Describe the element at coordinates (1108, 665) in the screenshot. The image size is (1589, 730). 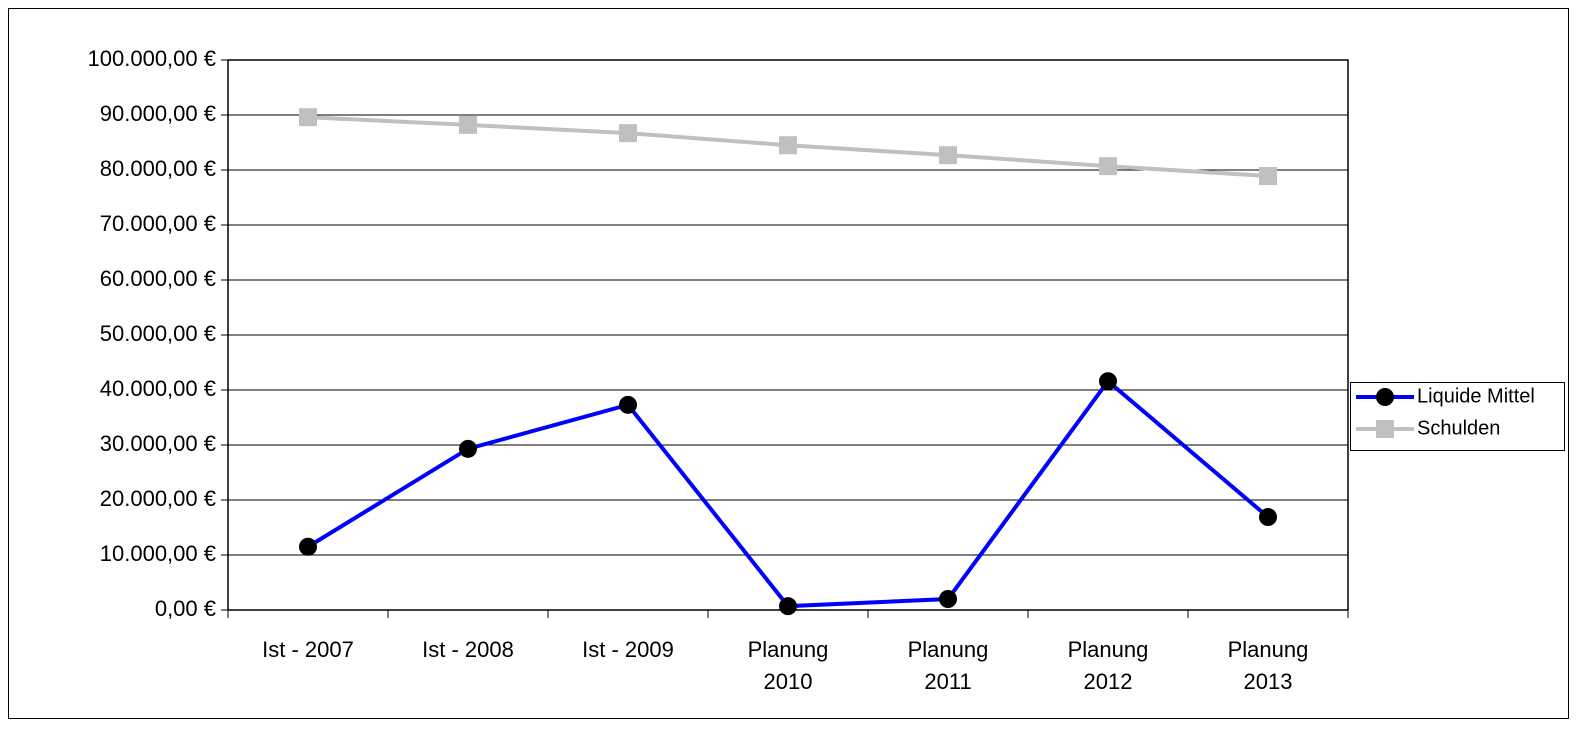
I see `x-tick-label: Planung 2012` at that location.